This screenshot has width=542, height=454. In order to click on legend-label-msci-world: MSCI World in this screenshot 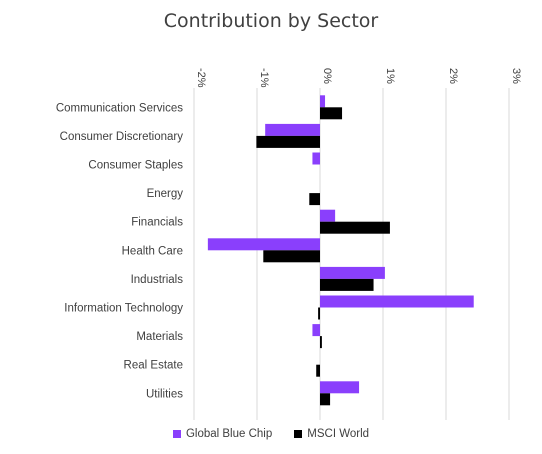, I will do `click(338, 434)`.